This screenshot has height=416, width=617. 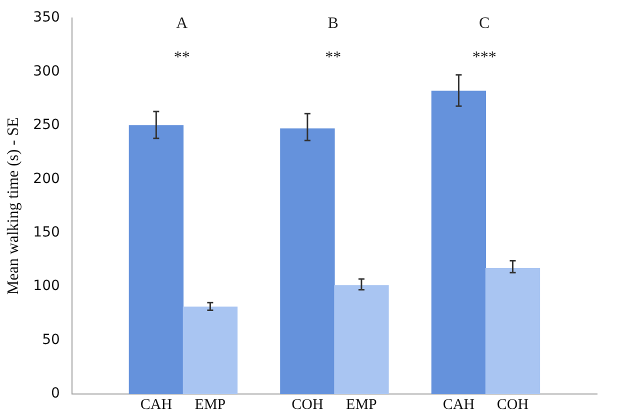 What do you see at coordinates (46, 18) in the screenshot?
I see `y-tick-label: 350` at bounding box center [46, 18].